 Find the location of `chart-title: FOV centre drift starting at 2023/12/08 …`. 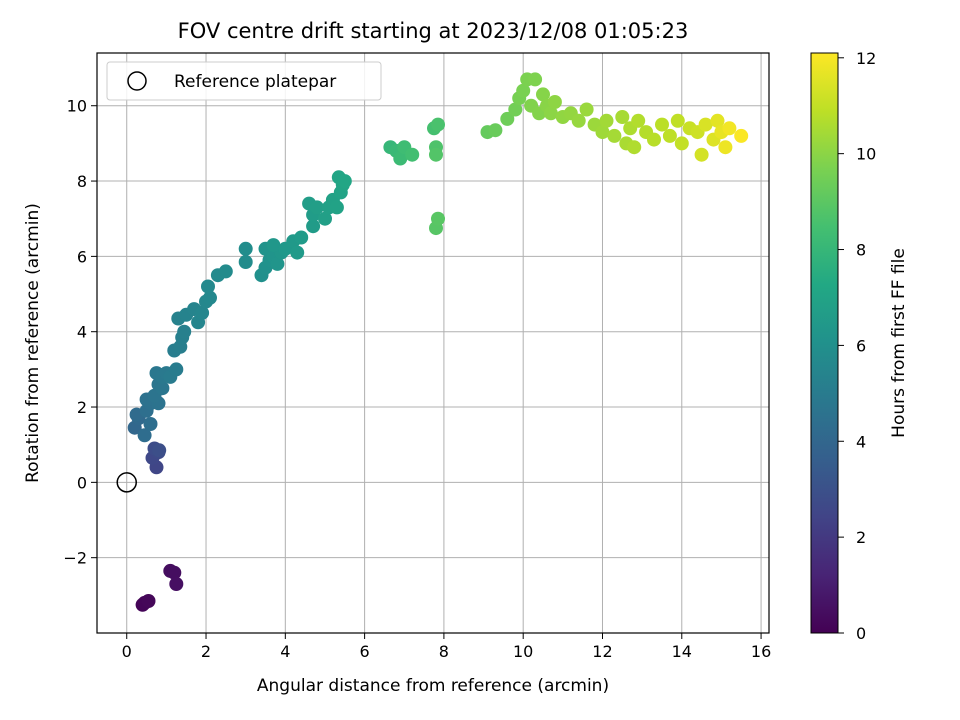

chart-title: FOV centre drift starting at 2023/12/08 … is located at coordinates (433, 31).